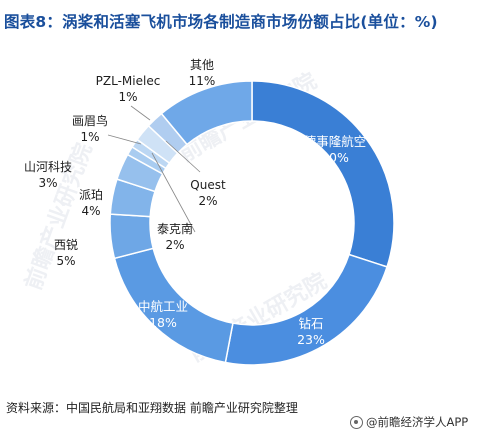 The image size is (486, 438). Describe the element at coordinates (202, 65) in the screenshot. I see `slice-label-10: 其他` at that location.